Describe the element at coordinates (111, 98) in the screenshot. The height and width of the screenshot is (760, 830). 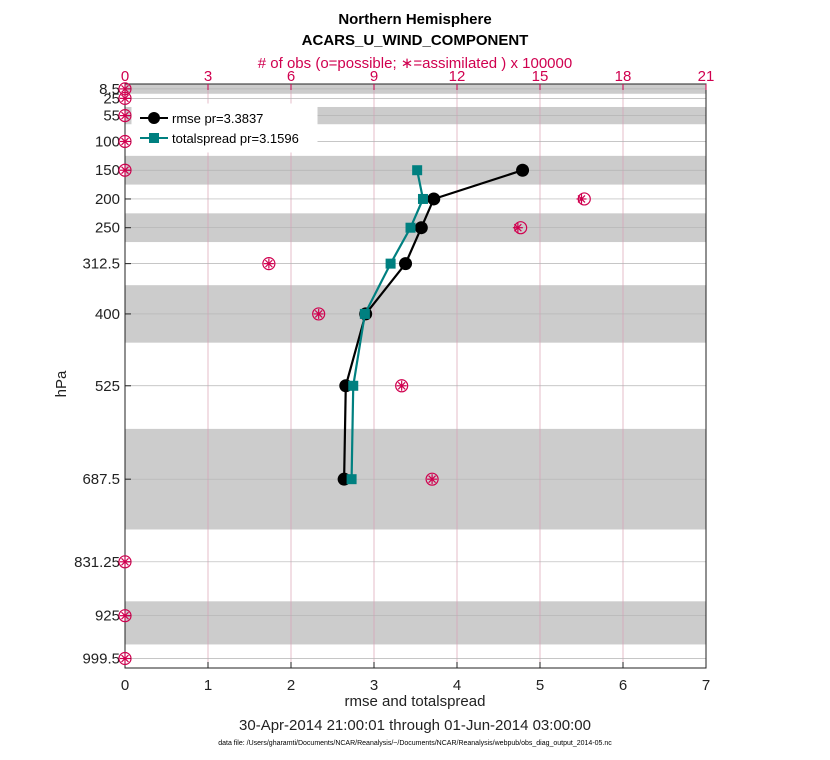
I see `y-tick-label: 25` at that location.